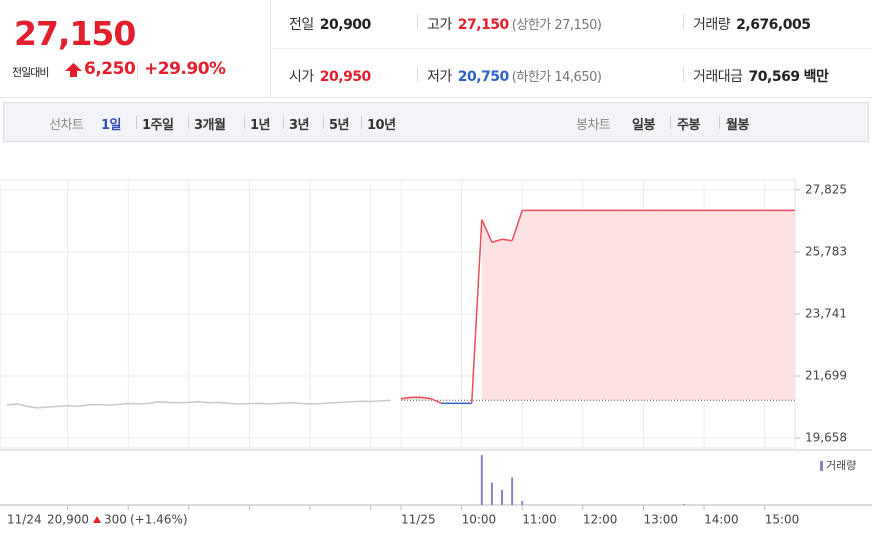 Image resolution: width=872 pixels, height=547 pixels. I want to click on stat-value: 2,676,005, so click(773, 25).